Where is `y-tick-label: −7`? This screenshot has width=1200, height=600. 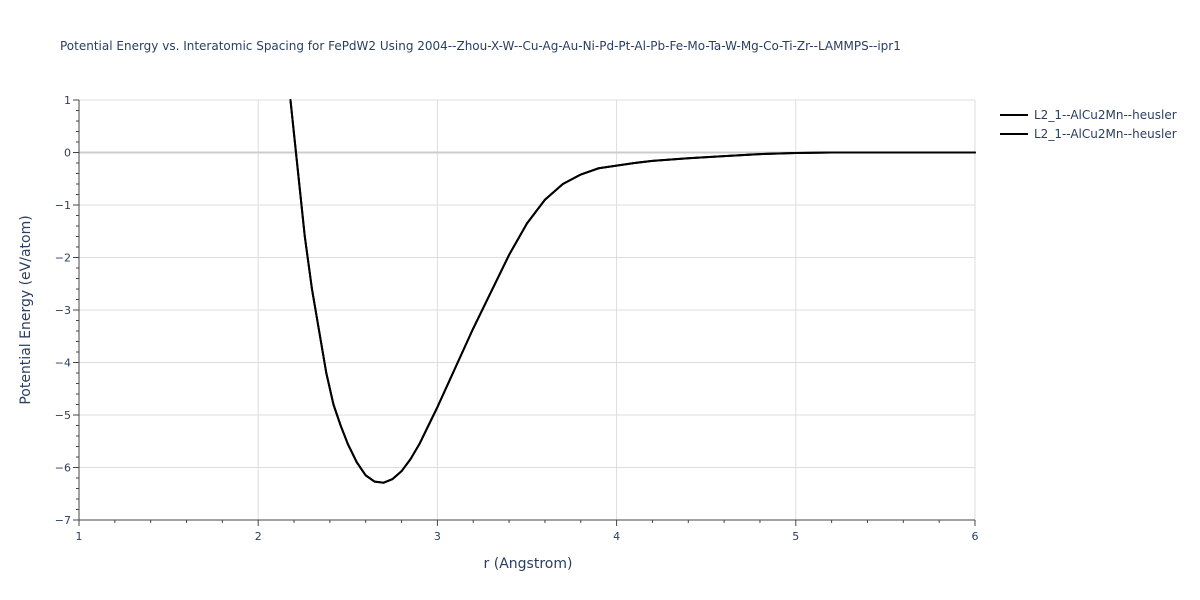 y-tick-label: −7 is located at coordinates (63, 520).